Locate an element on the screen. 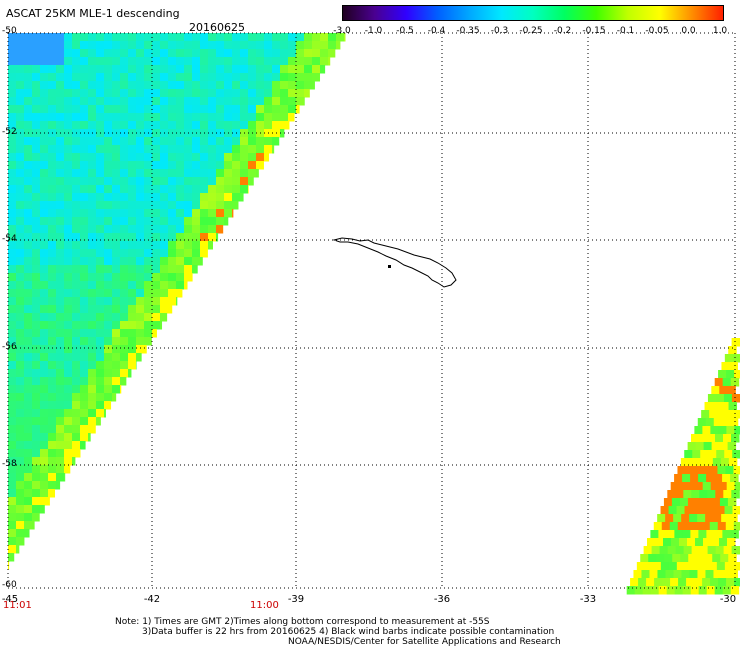  lon-label-30: -30 is located at coordinates (728, 599).